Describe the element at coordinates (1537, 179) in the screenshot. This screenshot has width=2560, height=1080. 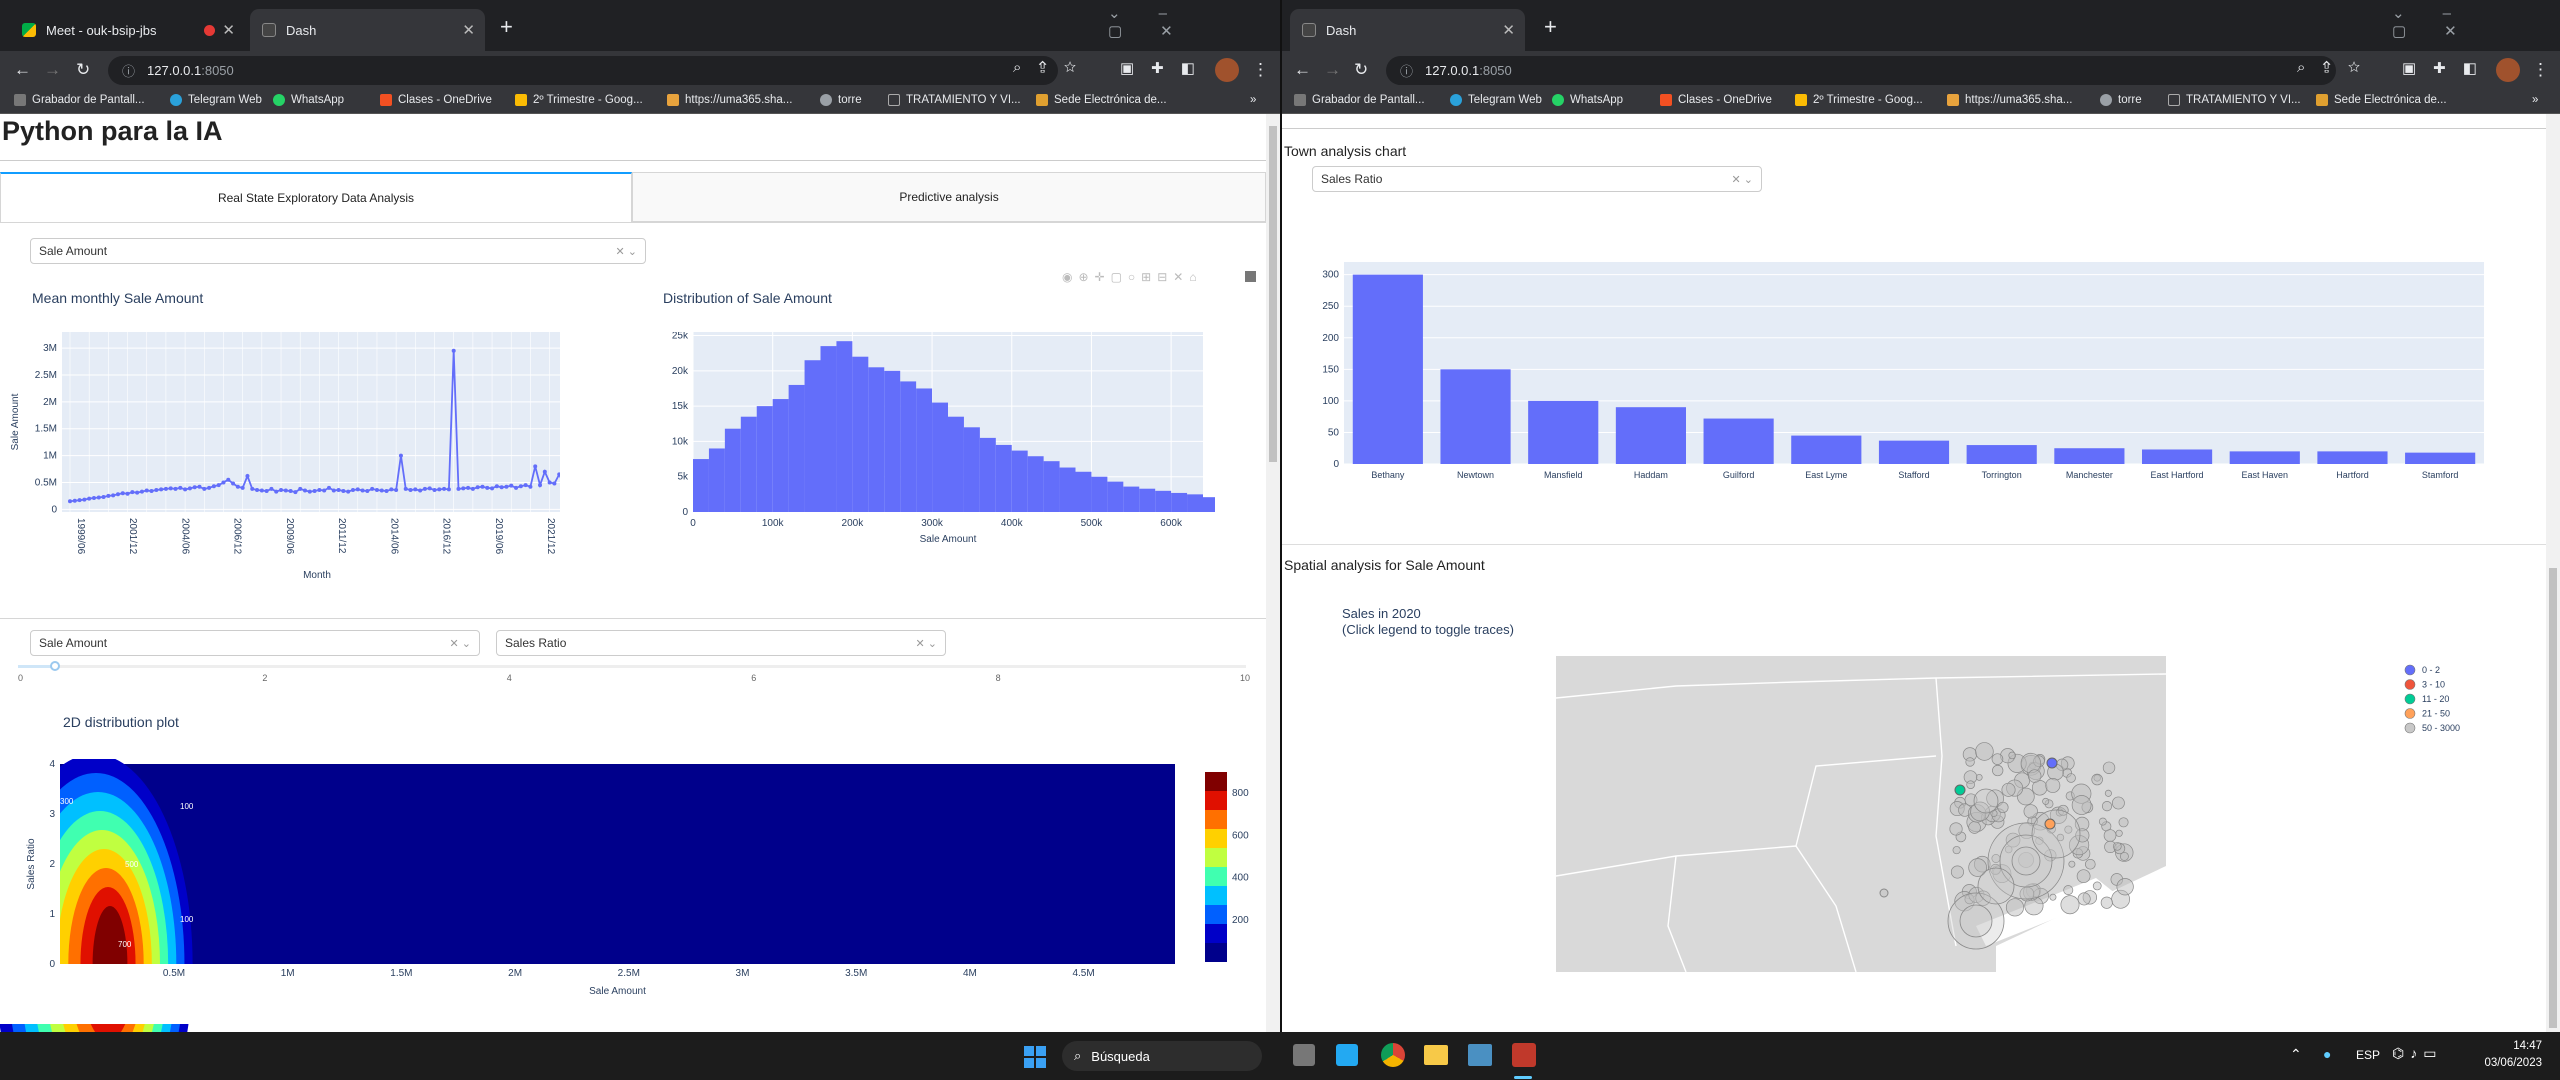
I see `town-metric-dropdown: Sales Ratio ✕ ⌄` at that location.